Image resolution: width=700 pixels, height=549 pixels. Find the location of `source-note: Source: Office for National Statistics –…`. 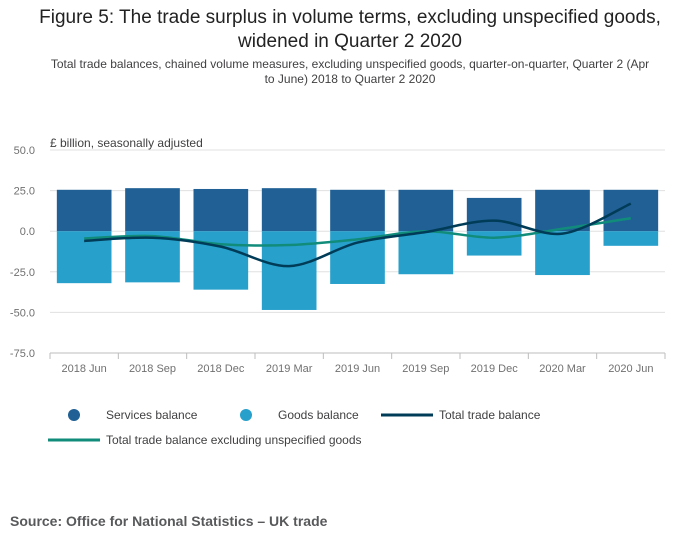

source-note: Source: Office for National Statistics –… is located at coordinates (169, 521).